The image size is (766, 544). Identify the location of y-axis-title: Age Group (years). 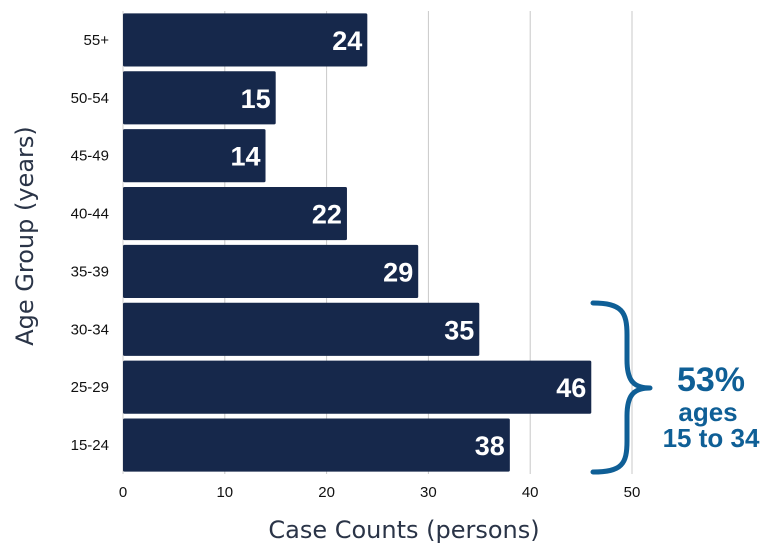
(25, 236).